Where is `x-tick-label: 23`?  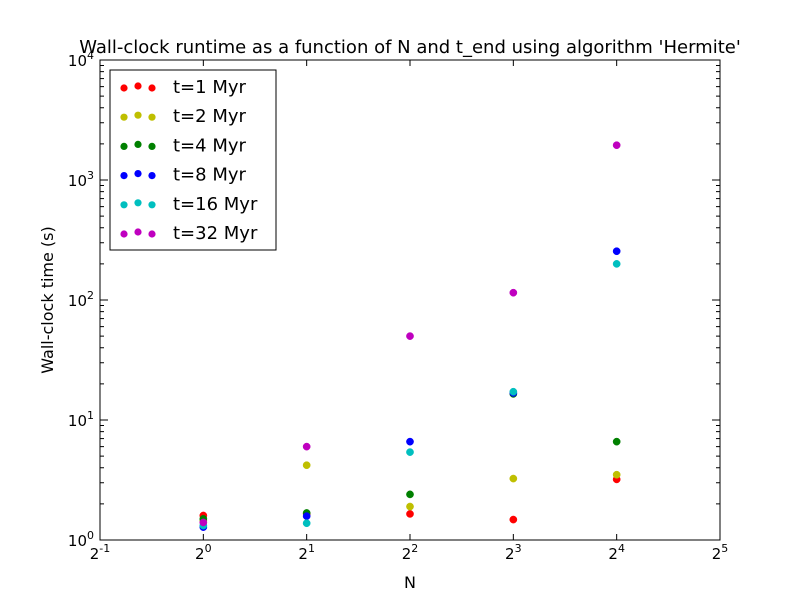 x-tick-label: 23 is located at coordinates (513, 552).